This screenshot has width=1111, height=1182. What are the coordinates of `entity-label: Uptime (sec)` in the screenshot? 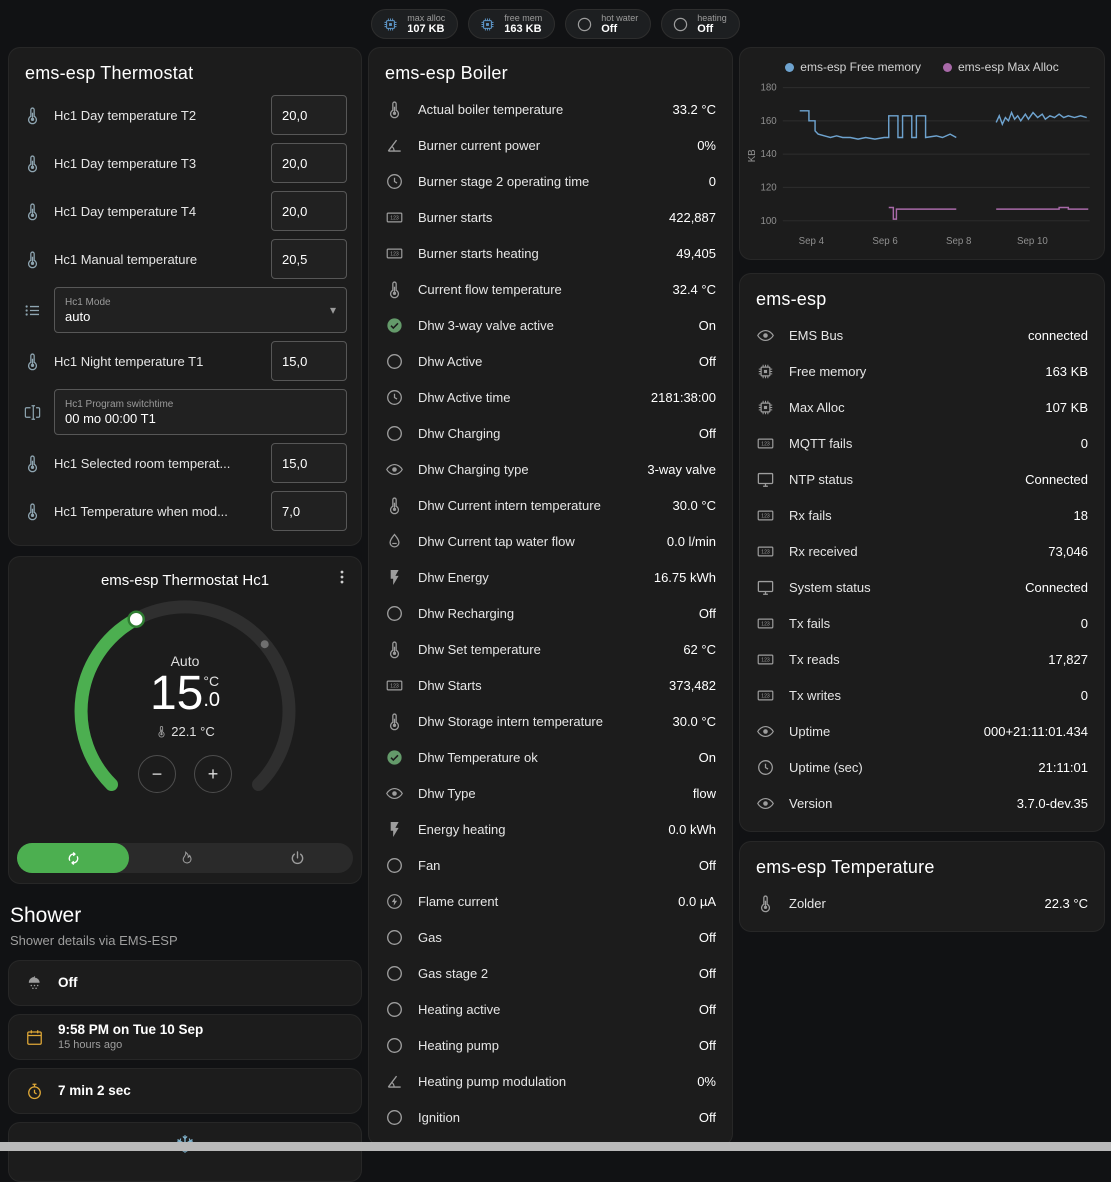 It's located at (826, 767).